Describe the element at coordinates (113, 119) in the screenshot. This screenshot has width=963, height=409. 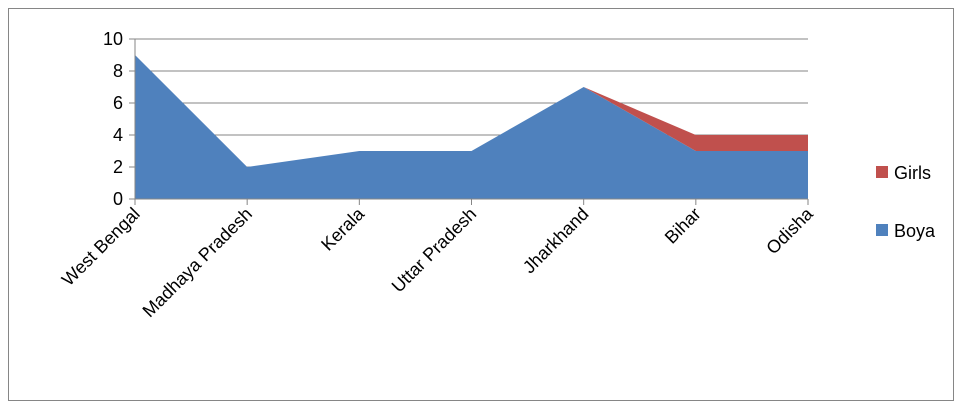
I see `y-axis-tick-labels: 0 2 4 6 8 10` at that location.